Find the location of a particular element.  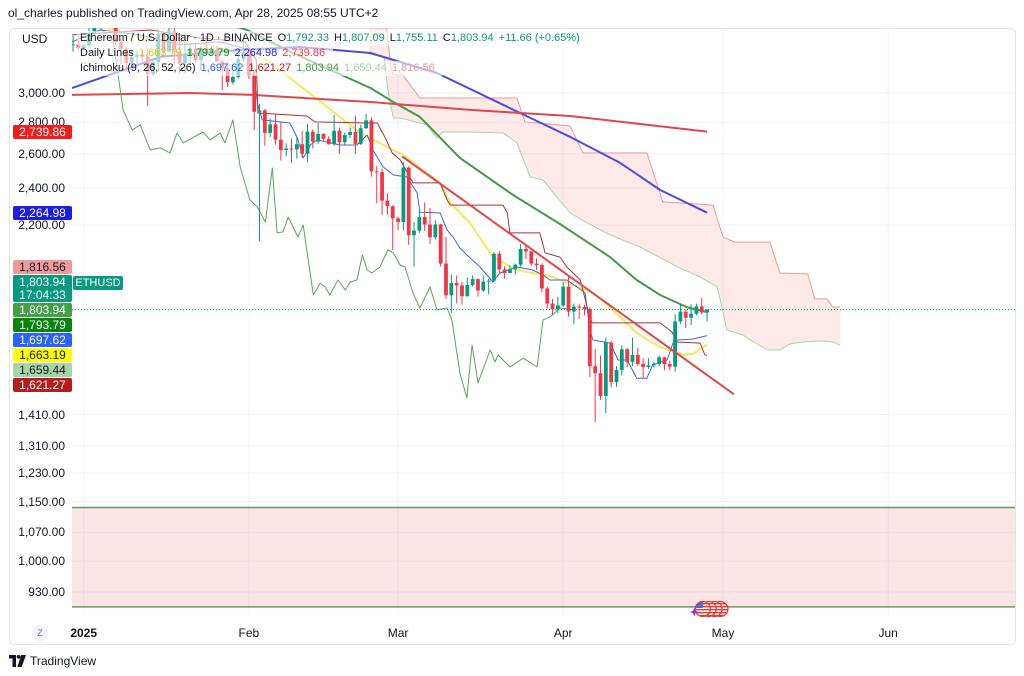

ohlc-value: 1,807.09 is located at coordinates (363, 38).